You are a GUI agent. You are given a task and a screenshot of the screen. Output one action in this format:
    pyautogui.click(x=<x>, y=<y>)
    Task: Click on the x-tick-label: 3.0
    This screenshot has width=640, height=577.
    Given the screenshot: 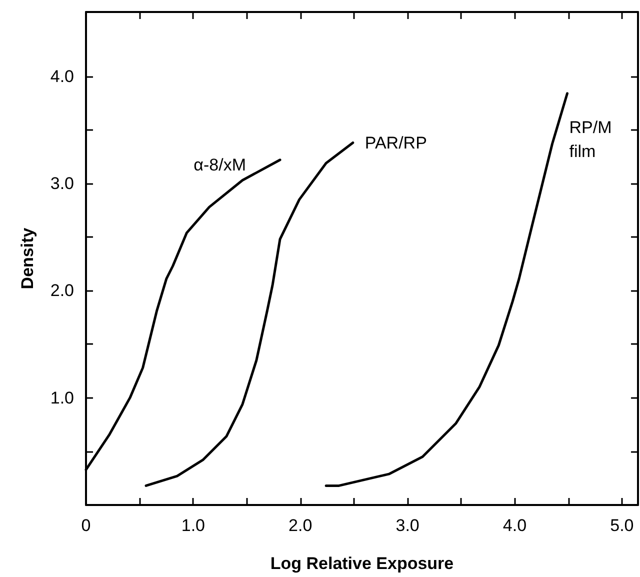 What is the action you would take?
    pyautogui.click(x=408, y=525)
    